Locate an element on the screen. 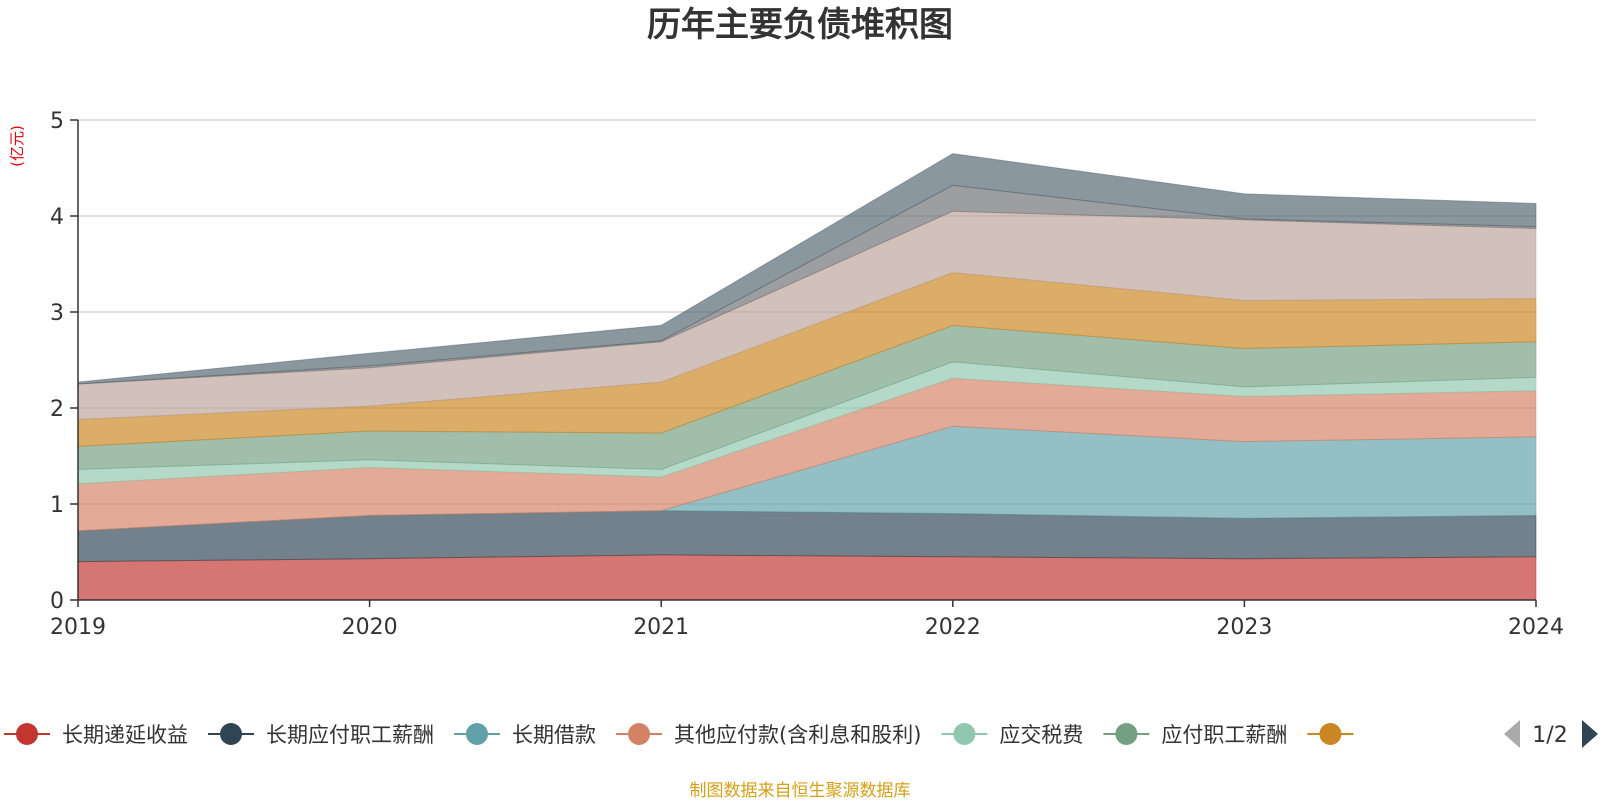 This screenshot has height=800, width=1600. legend-item is located at coordinates (1330, 734).